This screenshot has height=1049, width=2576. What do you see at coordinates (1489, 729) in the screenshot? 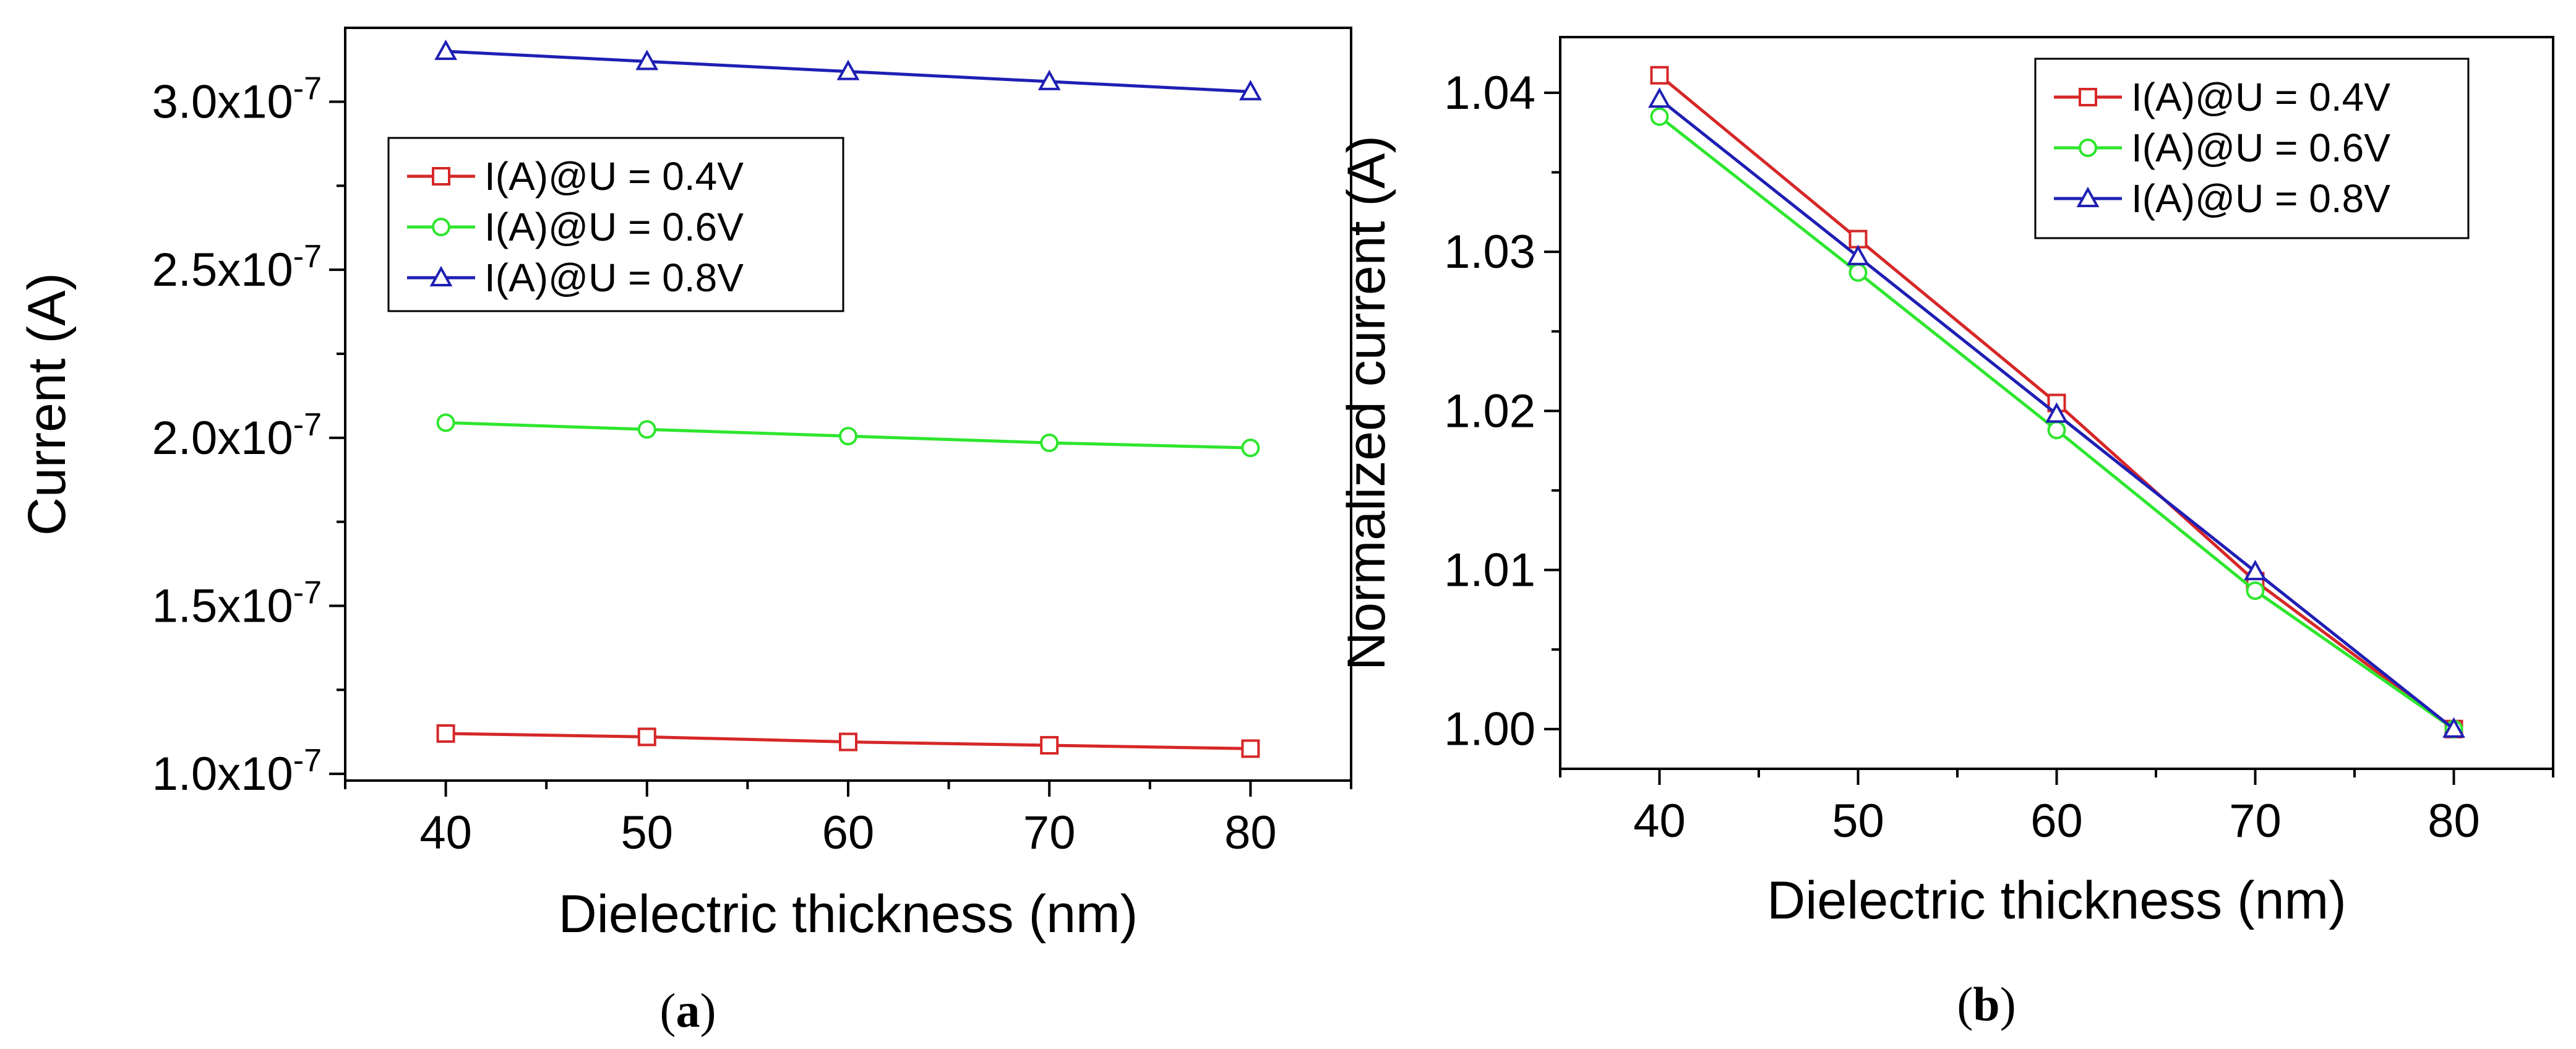
I see `y-tick-label: 1.00` at bounding box center [1489, 729].